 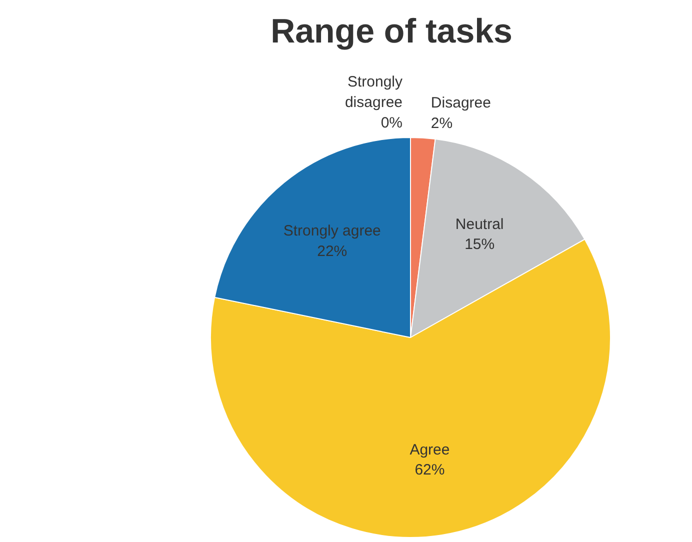 What do you see at coordinates (460, 103) in the screenshot?
I see `slice-label: Disagree` at bounding box center [460, 103].